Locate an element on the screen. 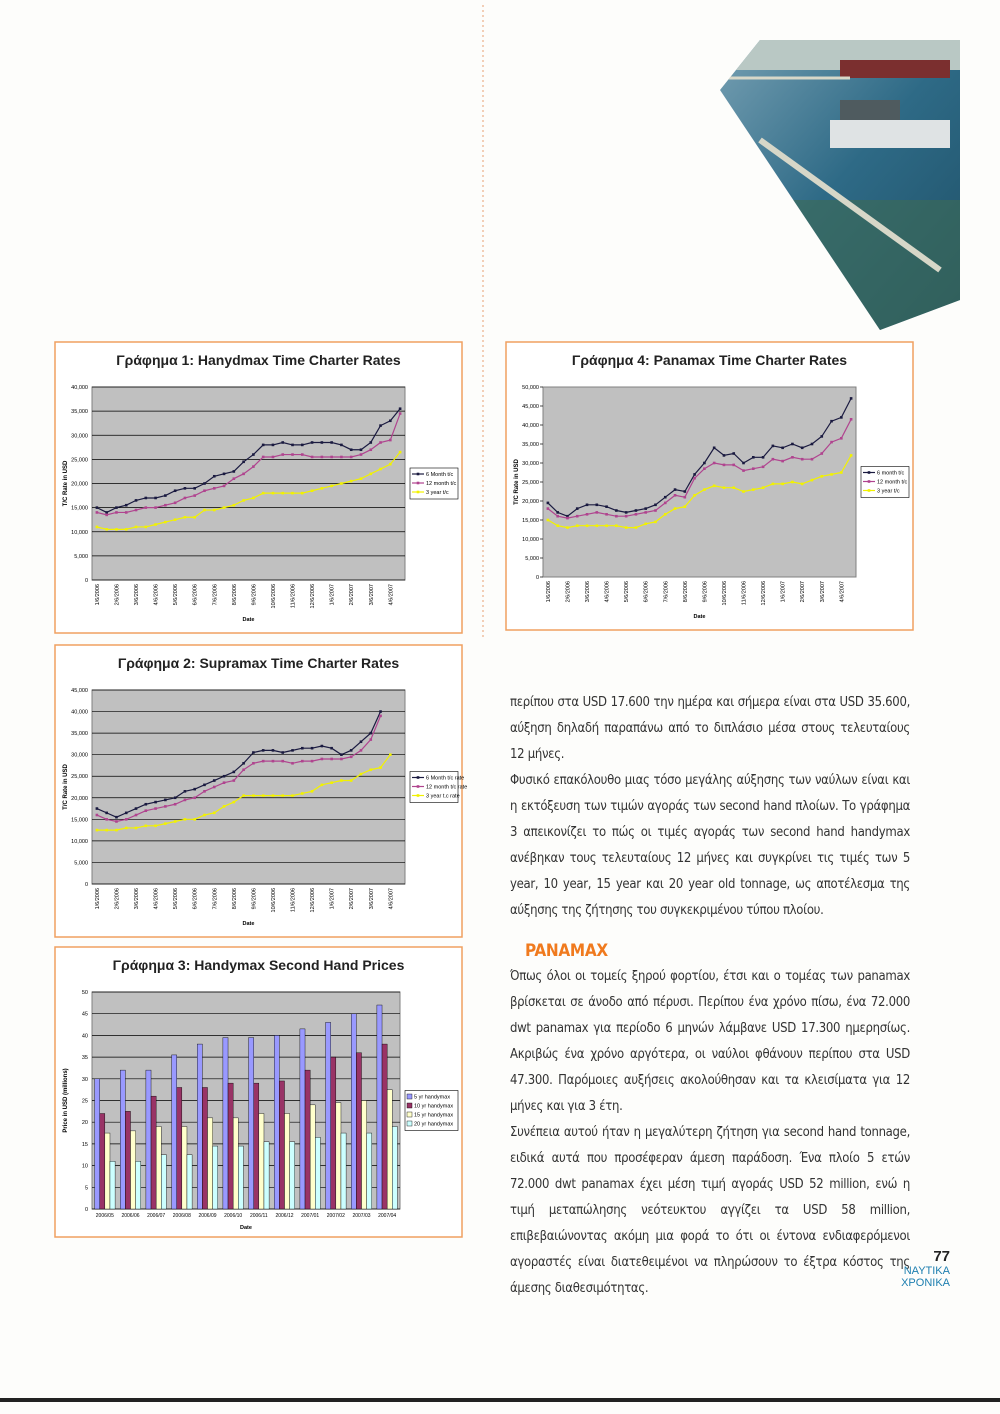 This screenshot has height=1414, width=1000. footer: 77 ΝΑΥΤΙΚΑ ΧΡΟΝΙΚΑ is located at coordinates (915, 1268).